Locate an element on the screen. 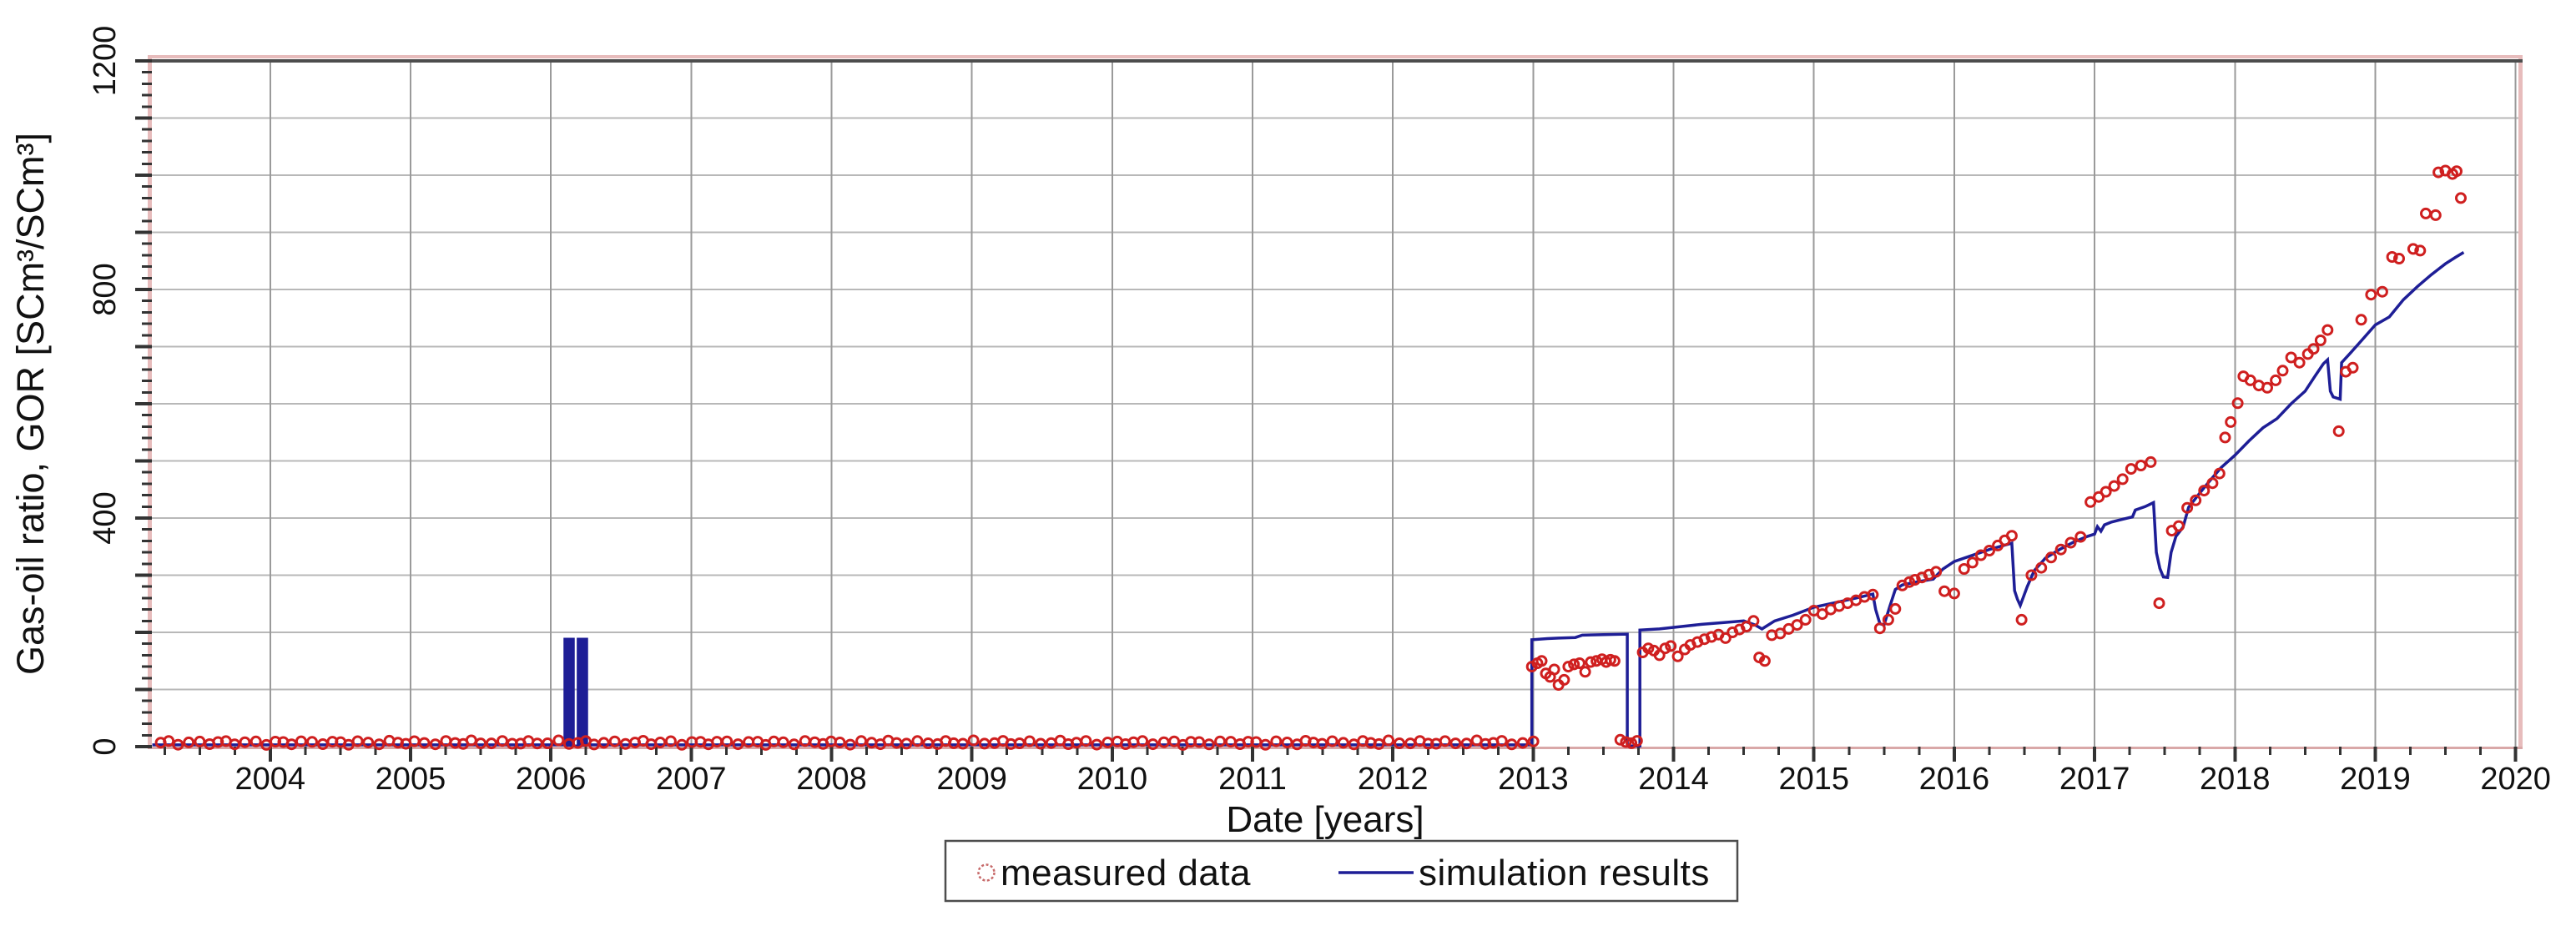 The height and width of the screenshot is (936, 2576). x-tick-label: 2015 is located at coordinates (1813, 779).